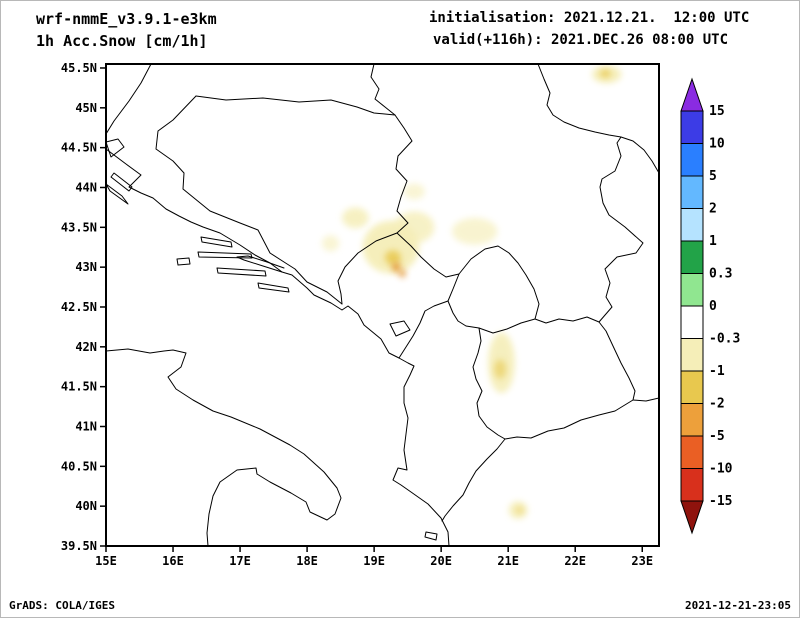  What do you see at coordinates (173, 561) in the screenshot?
I see `x-axis-label: 16E` at bounding box center [173, 561].